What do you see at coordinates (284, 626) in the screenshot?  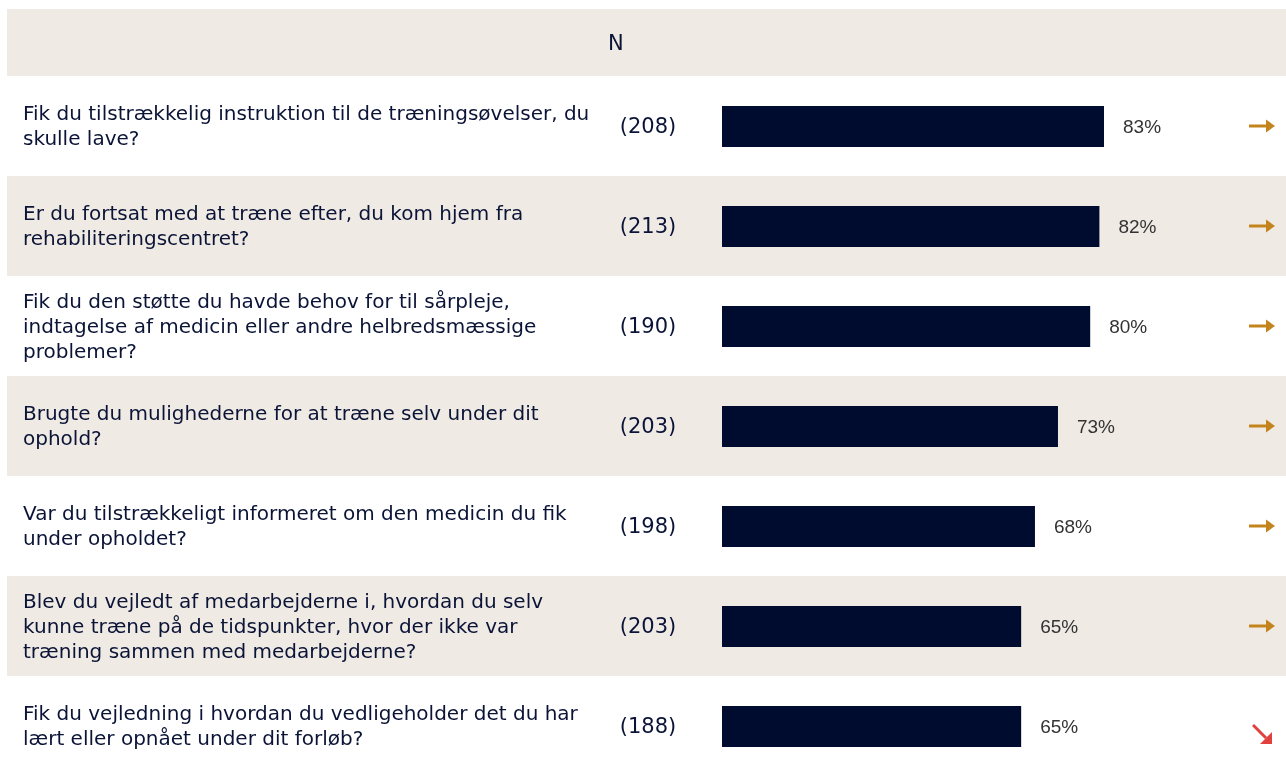 I see `y-tick-label: Blev du vejledt af medarbejderne i, hvordan du selv kunne træne på de tidspunkter, hvor der ikke var træning sammen med medarbejderne?` at bounding box center [284, 626].